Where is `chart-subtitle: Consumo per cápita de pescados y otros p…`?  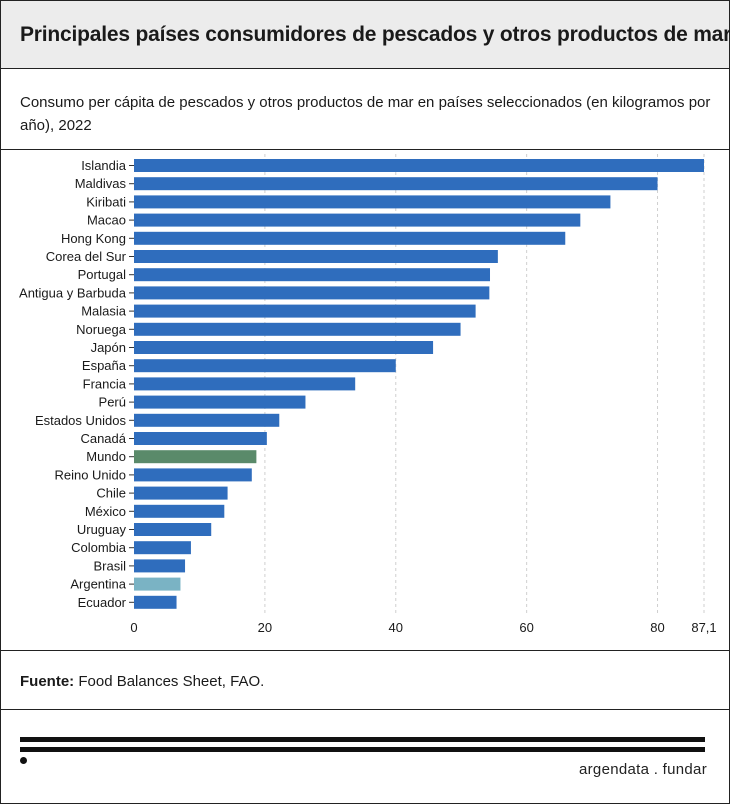 chart-subtitle: Consumo per cápita de pescados y otros p… is located at coordinates (365, 114).